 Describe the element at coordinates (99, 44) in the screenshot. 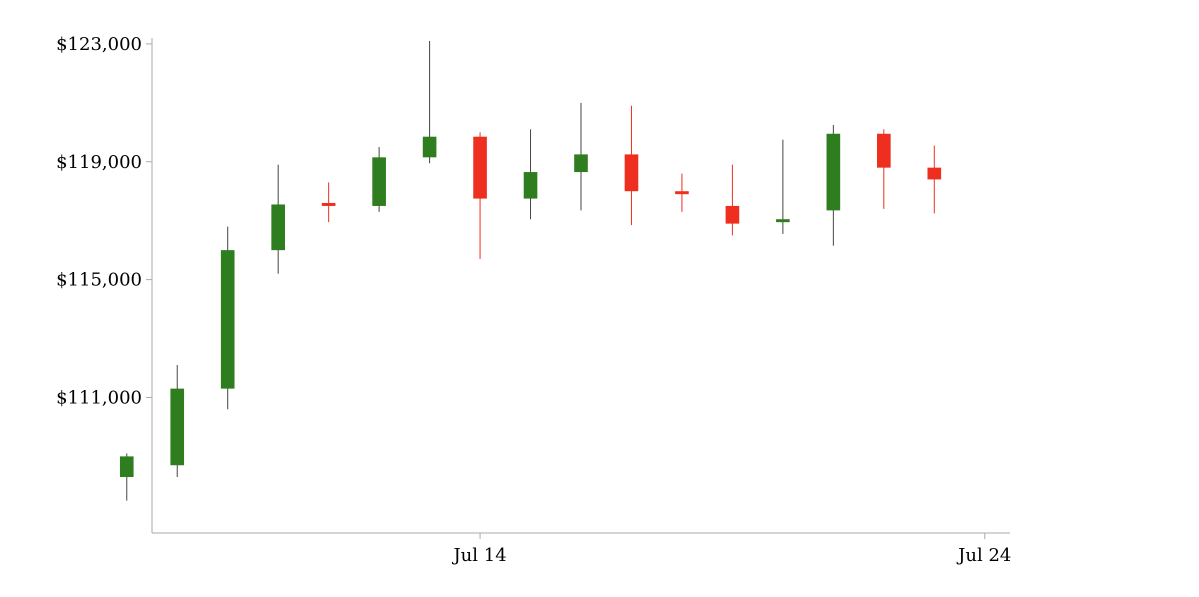

I see `y-tick-label: $123,000` at that location.